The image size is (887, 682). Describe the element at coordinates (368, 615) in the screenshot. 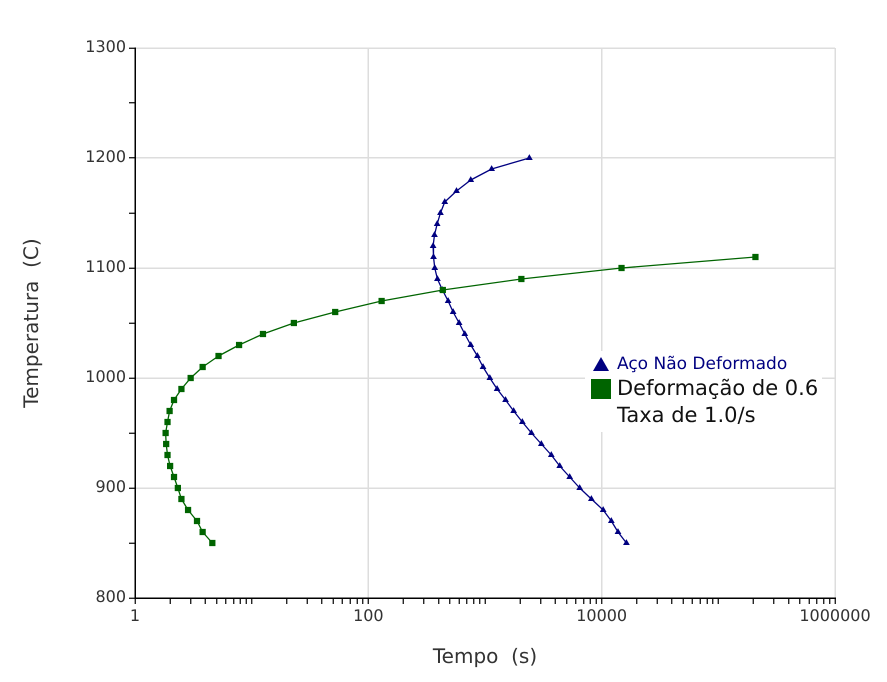

I see `x-tick-label: 100` at that location.